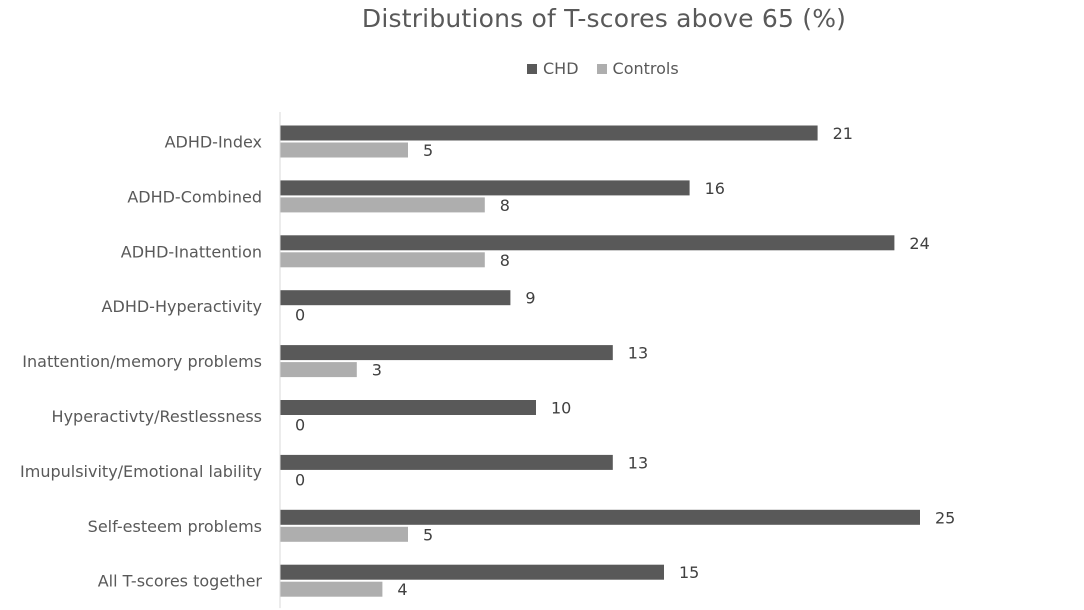 The width and height of the screenshot is (1084, 610). I want to click on category-label-adhd-hyperactivity: ADHD-Hyperactivity, so click(182, 306).